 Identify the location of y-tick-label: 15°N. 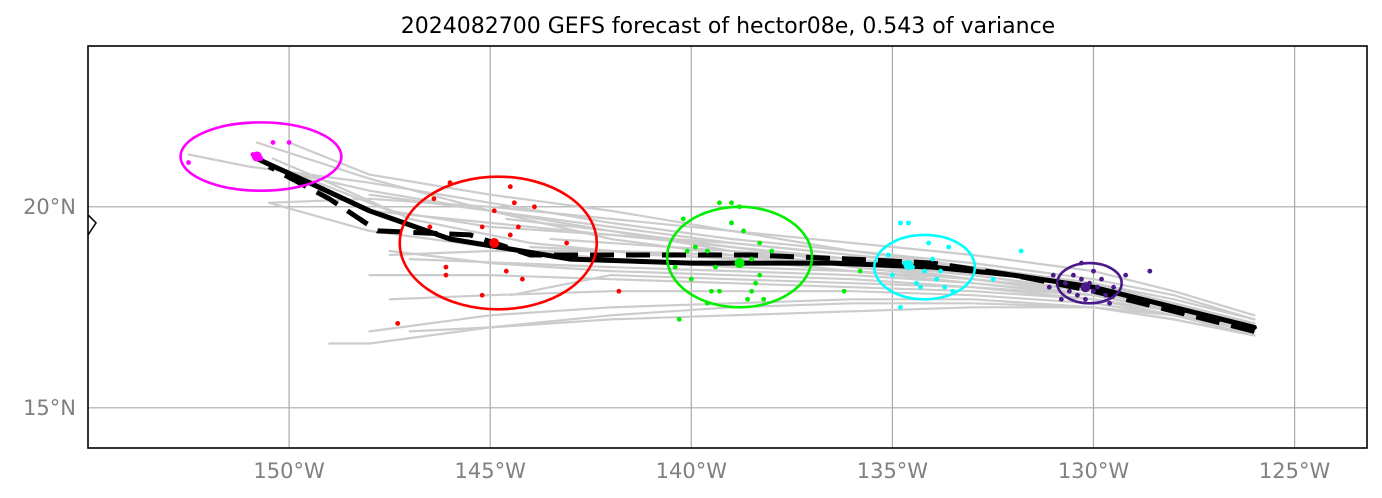
(49, 408).